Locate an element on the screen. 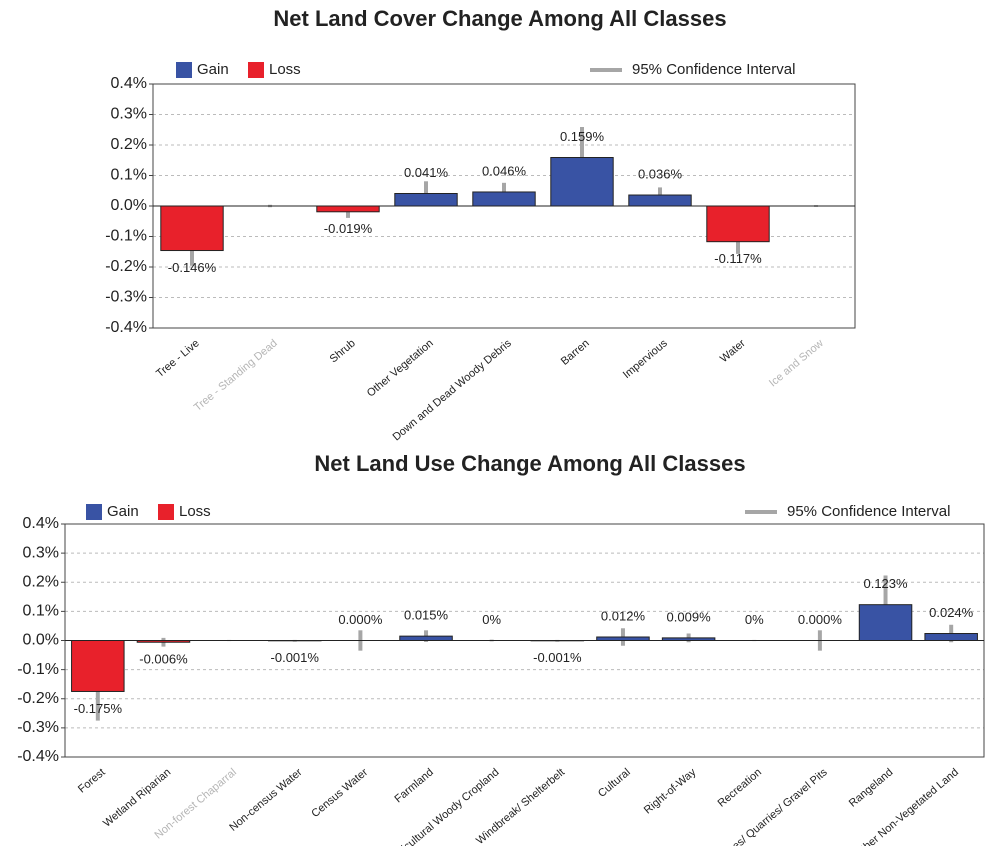  value-label: 0.159% is located at coordinates (582, 136).